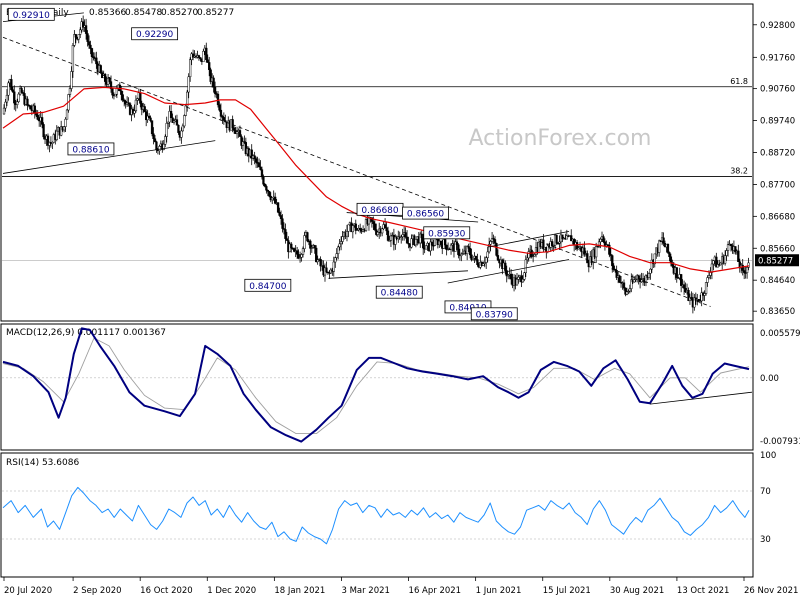 Image resolution: width=800 pixels, height=604 pixels. What do you see at coordinates (231, 591) in the screenshot?
I see `x-tick-label: 1 Dec 2020` at bounding box center [231, 591].